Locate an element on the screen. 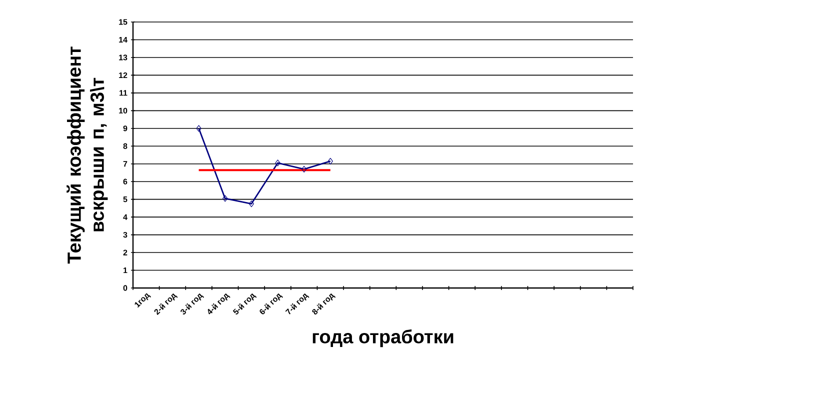 This screenshot has width=832, height=416. y-tick-label: 12 is located at coordinates (123, 75).